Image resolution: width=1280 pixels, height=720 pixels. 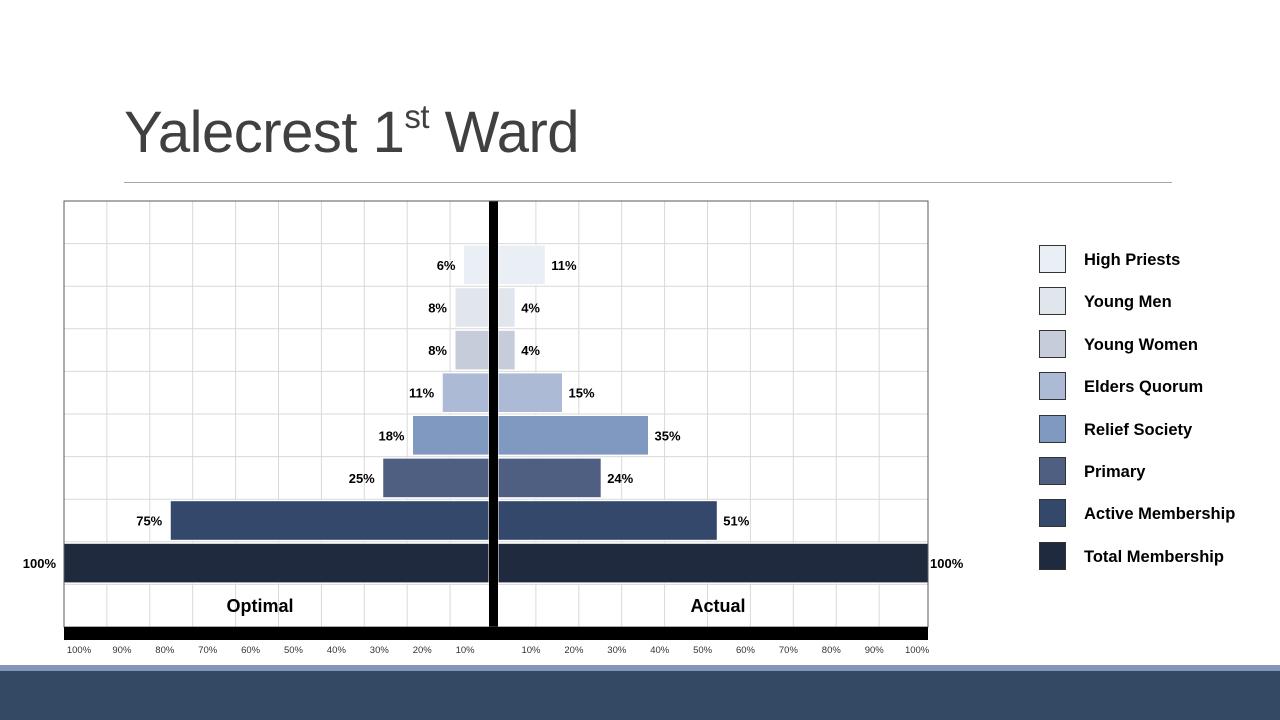 I want to click on legend-item-primary: Primary, so click(x=1154, y=472).